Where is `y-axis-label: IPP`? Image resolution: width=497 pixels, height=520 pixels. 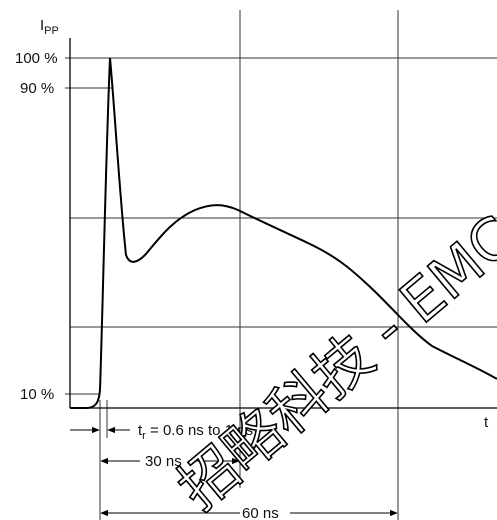 y-axis-label: IPP is located at coordinates (49, 27).